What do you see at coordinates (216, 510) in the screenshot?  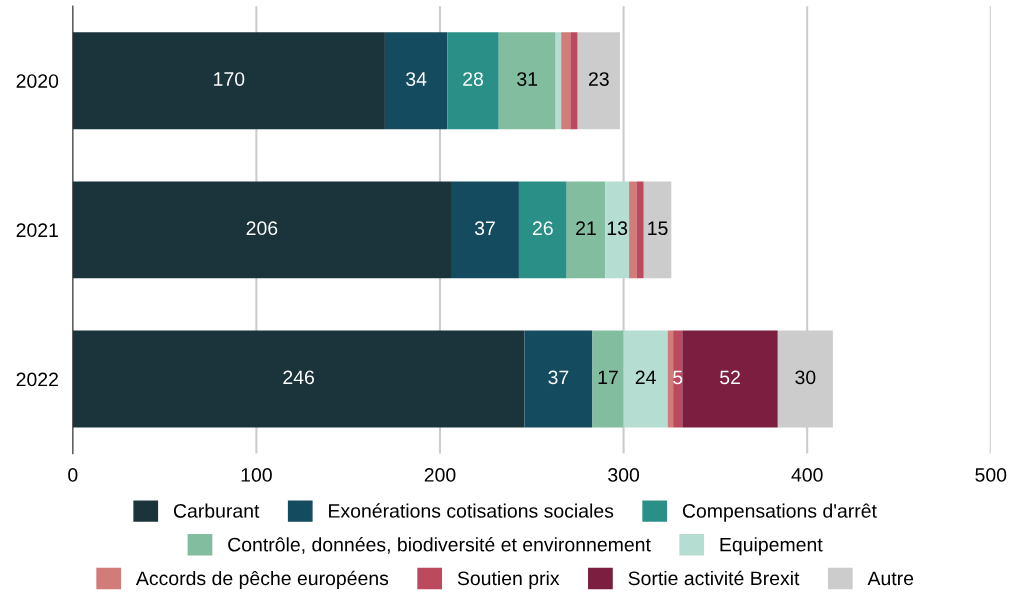 I see `legend-label: Carburant` at bounding box center [216, 510].